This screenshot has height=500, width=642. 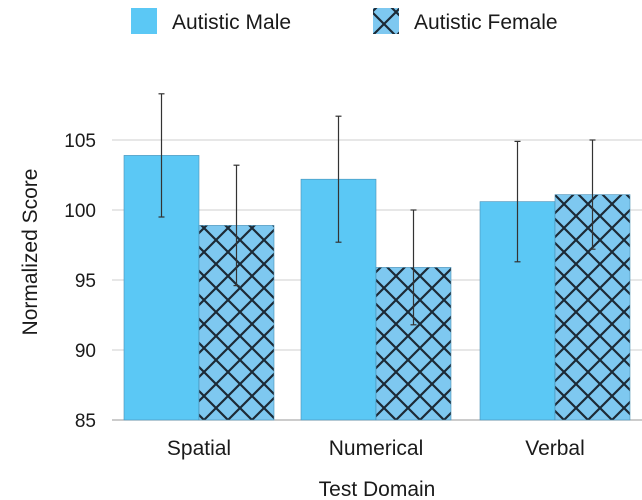 I want to click on y-tick-label: 100, so click(x=80, y=211).